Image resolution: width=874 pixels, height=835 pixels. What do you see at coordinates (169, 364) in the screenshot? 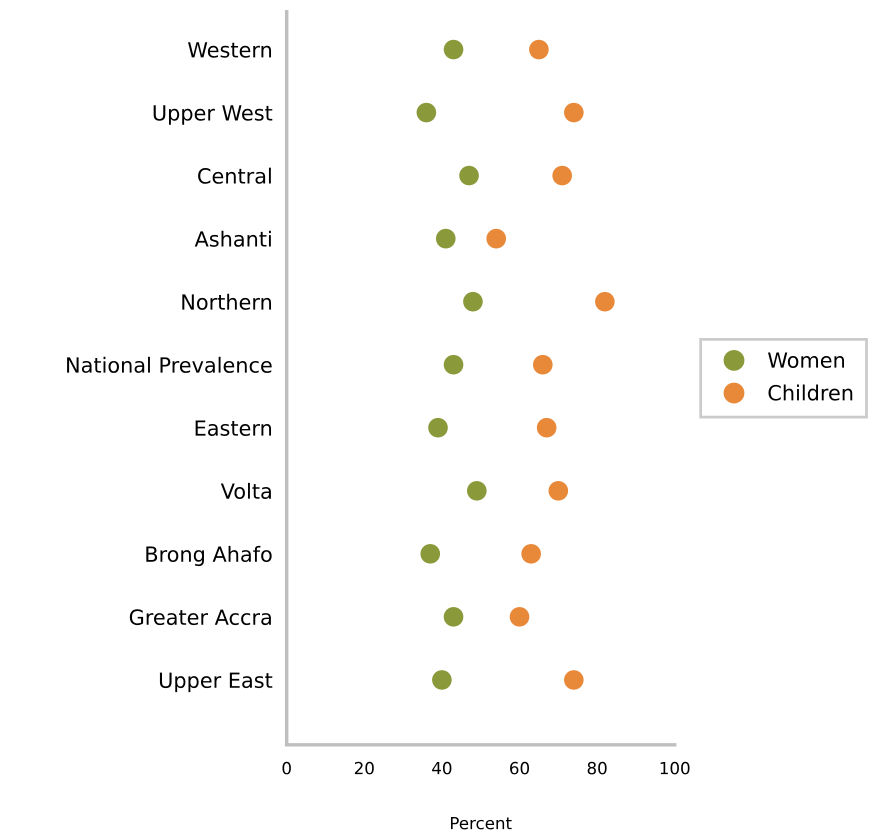
I see `y-tick-label: National Prevalence` at bounding box center [169, 364].